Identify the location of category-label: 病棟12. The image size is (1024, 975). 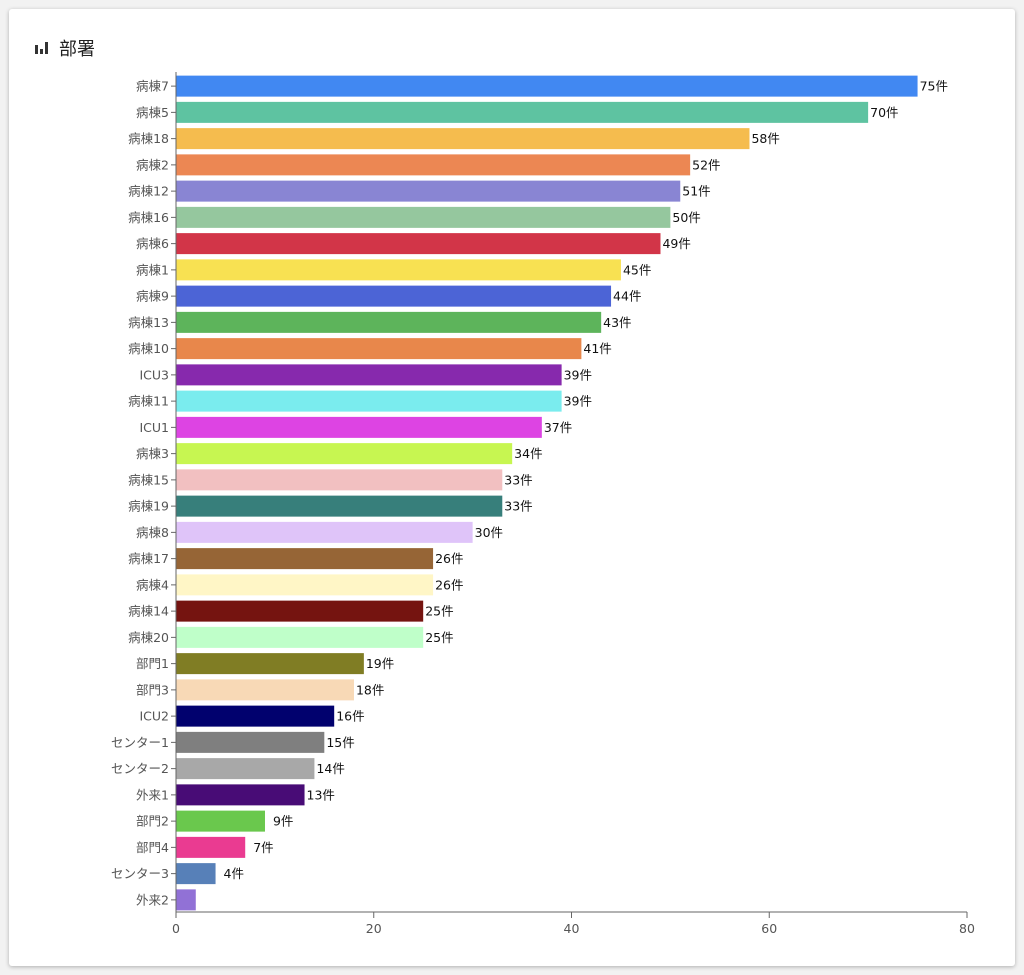
(148, 191).